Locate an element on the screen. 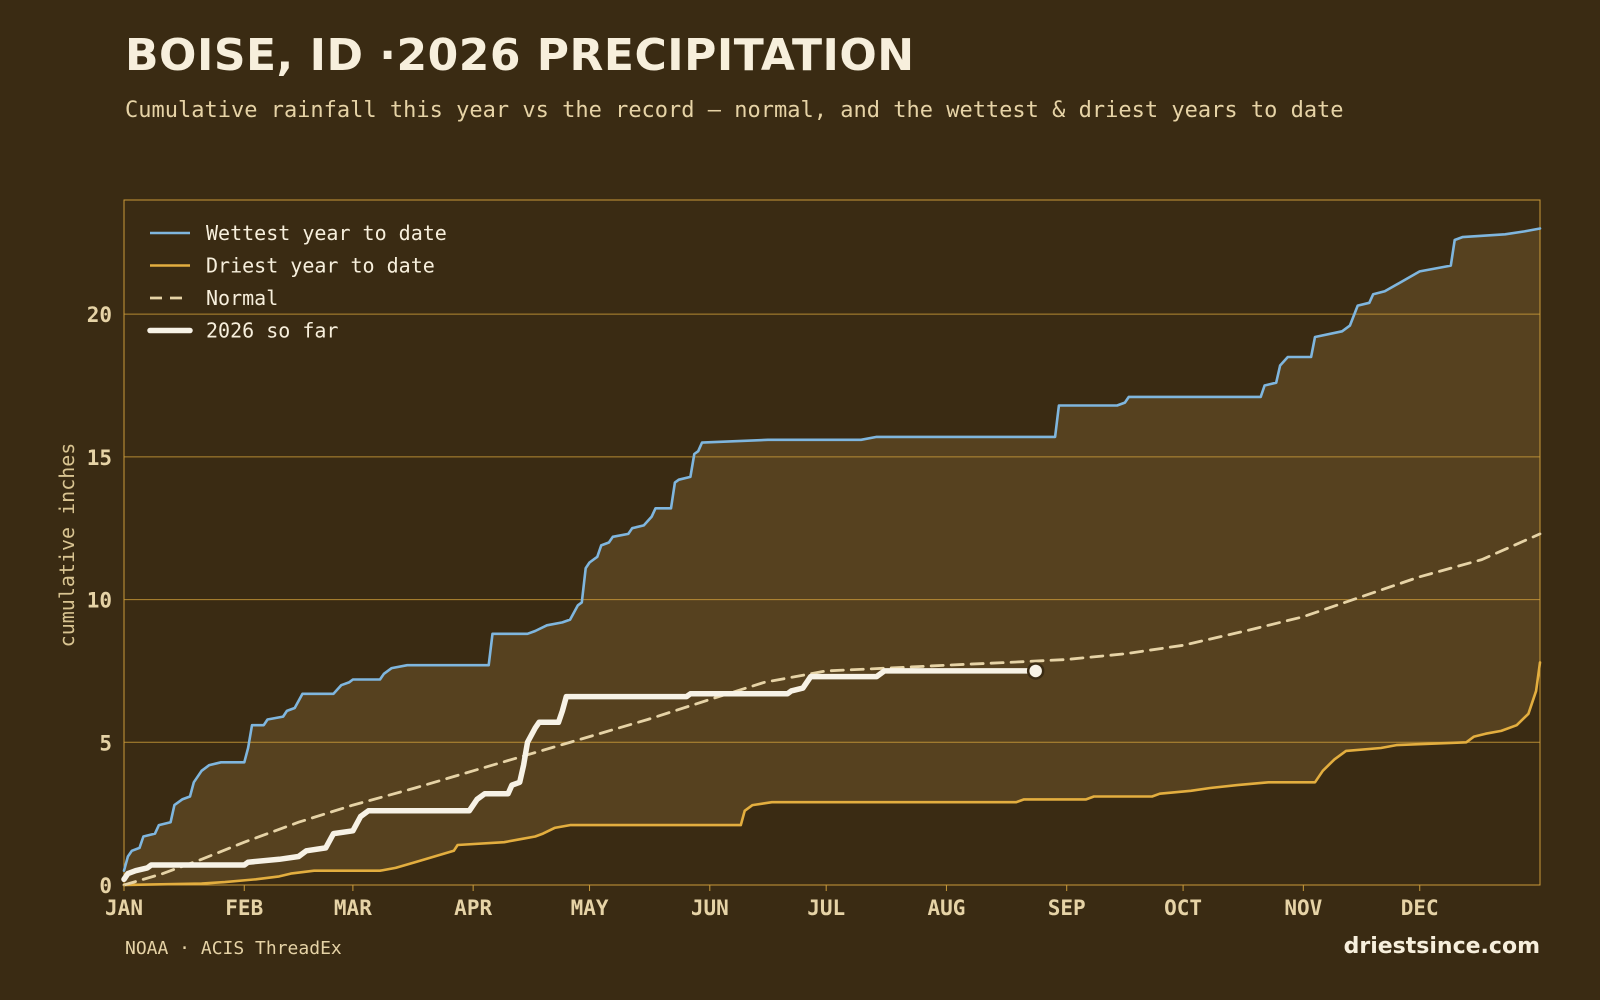  x-tick-label: JAN is located at coordinates (124, 908).